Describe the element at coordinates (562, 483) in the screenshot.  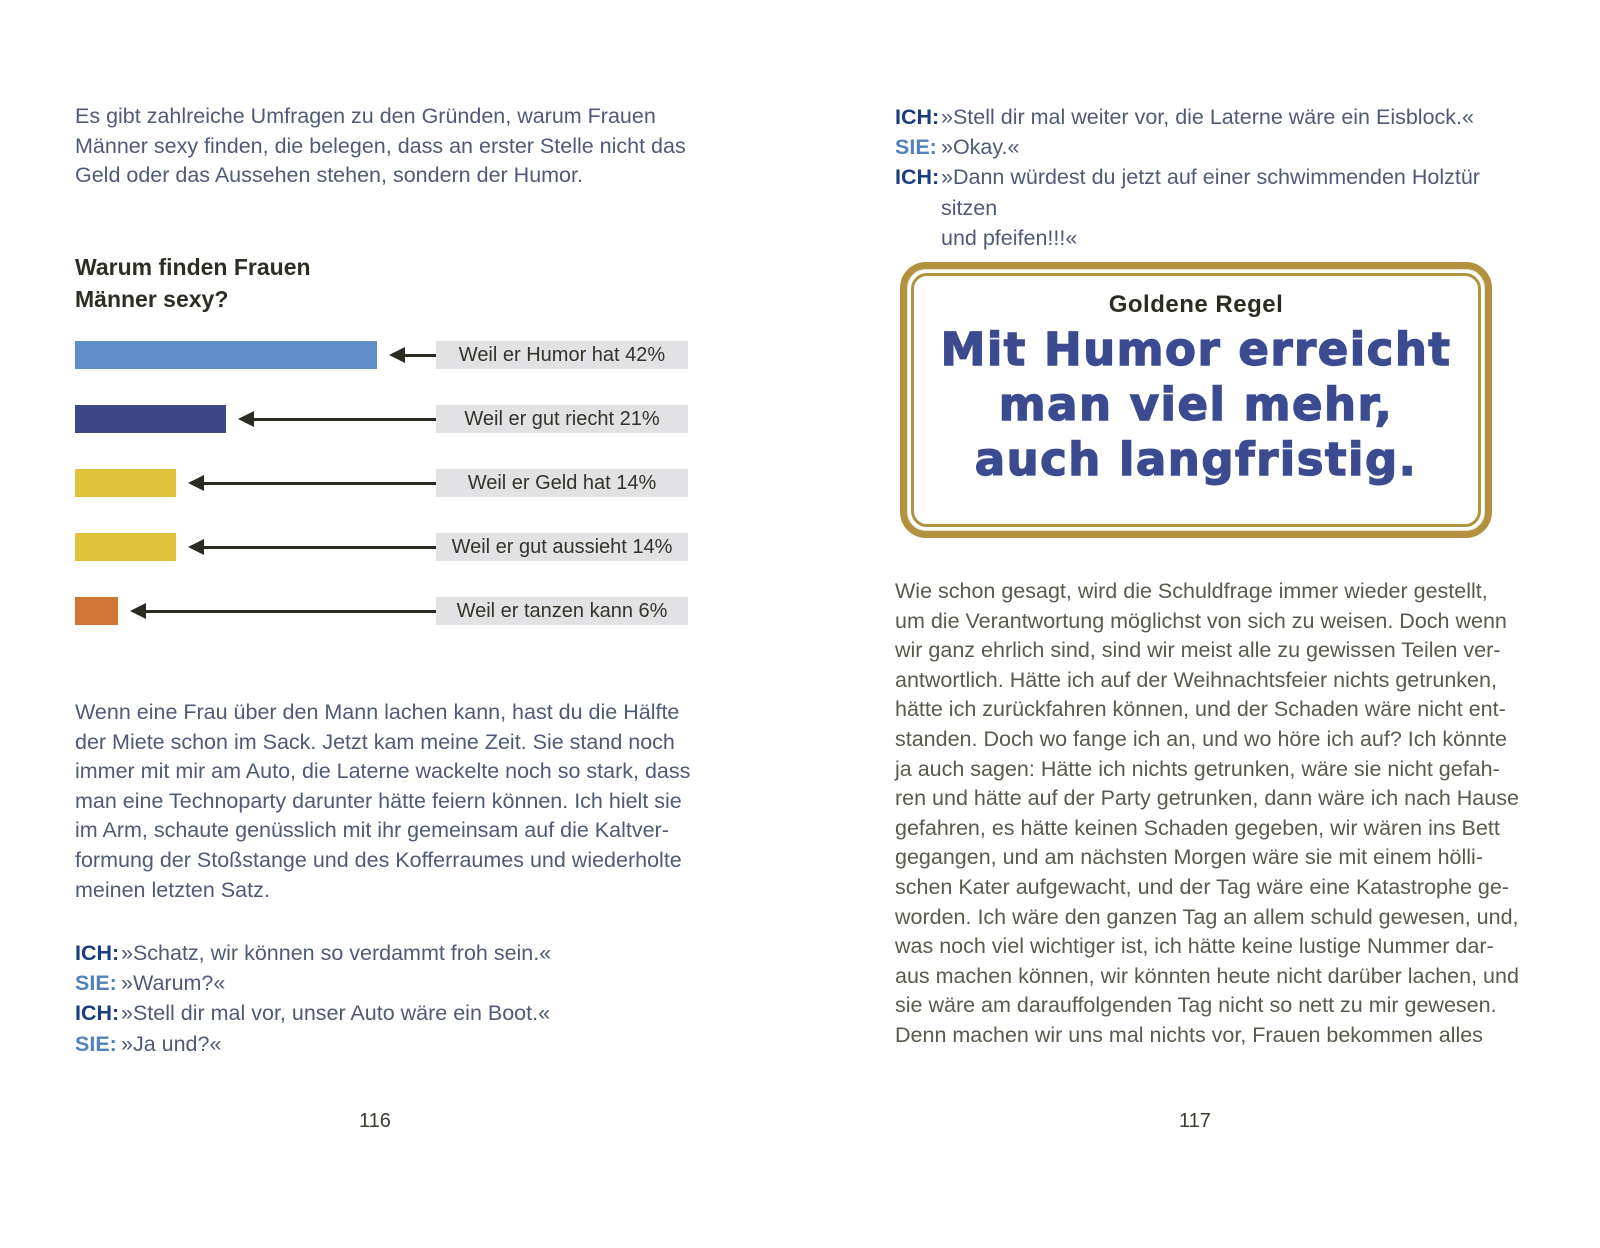
I see `chart-bar-label: Weil er Geld hat 14%` at that location.